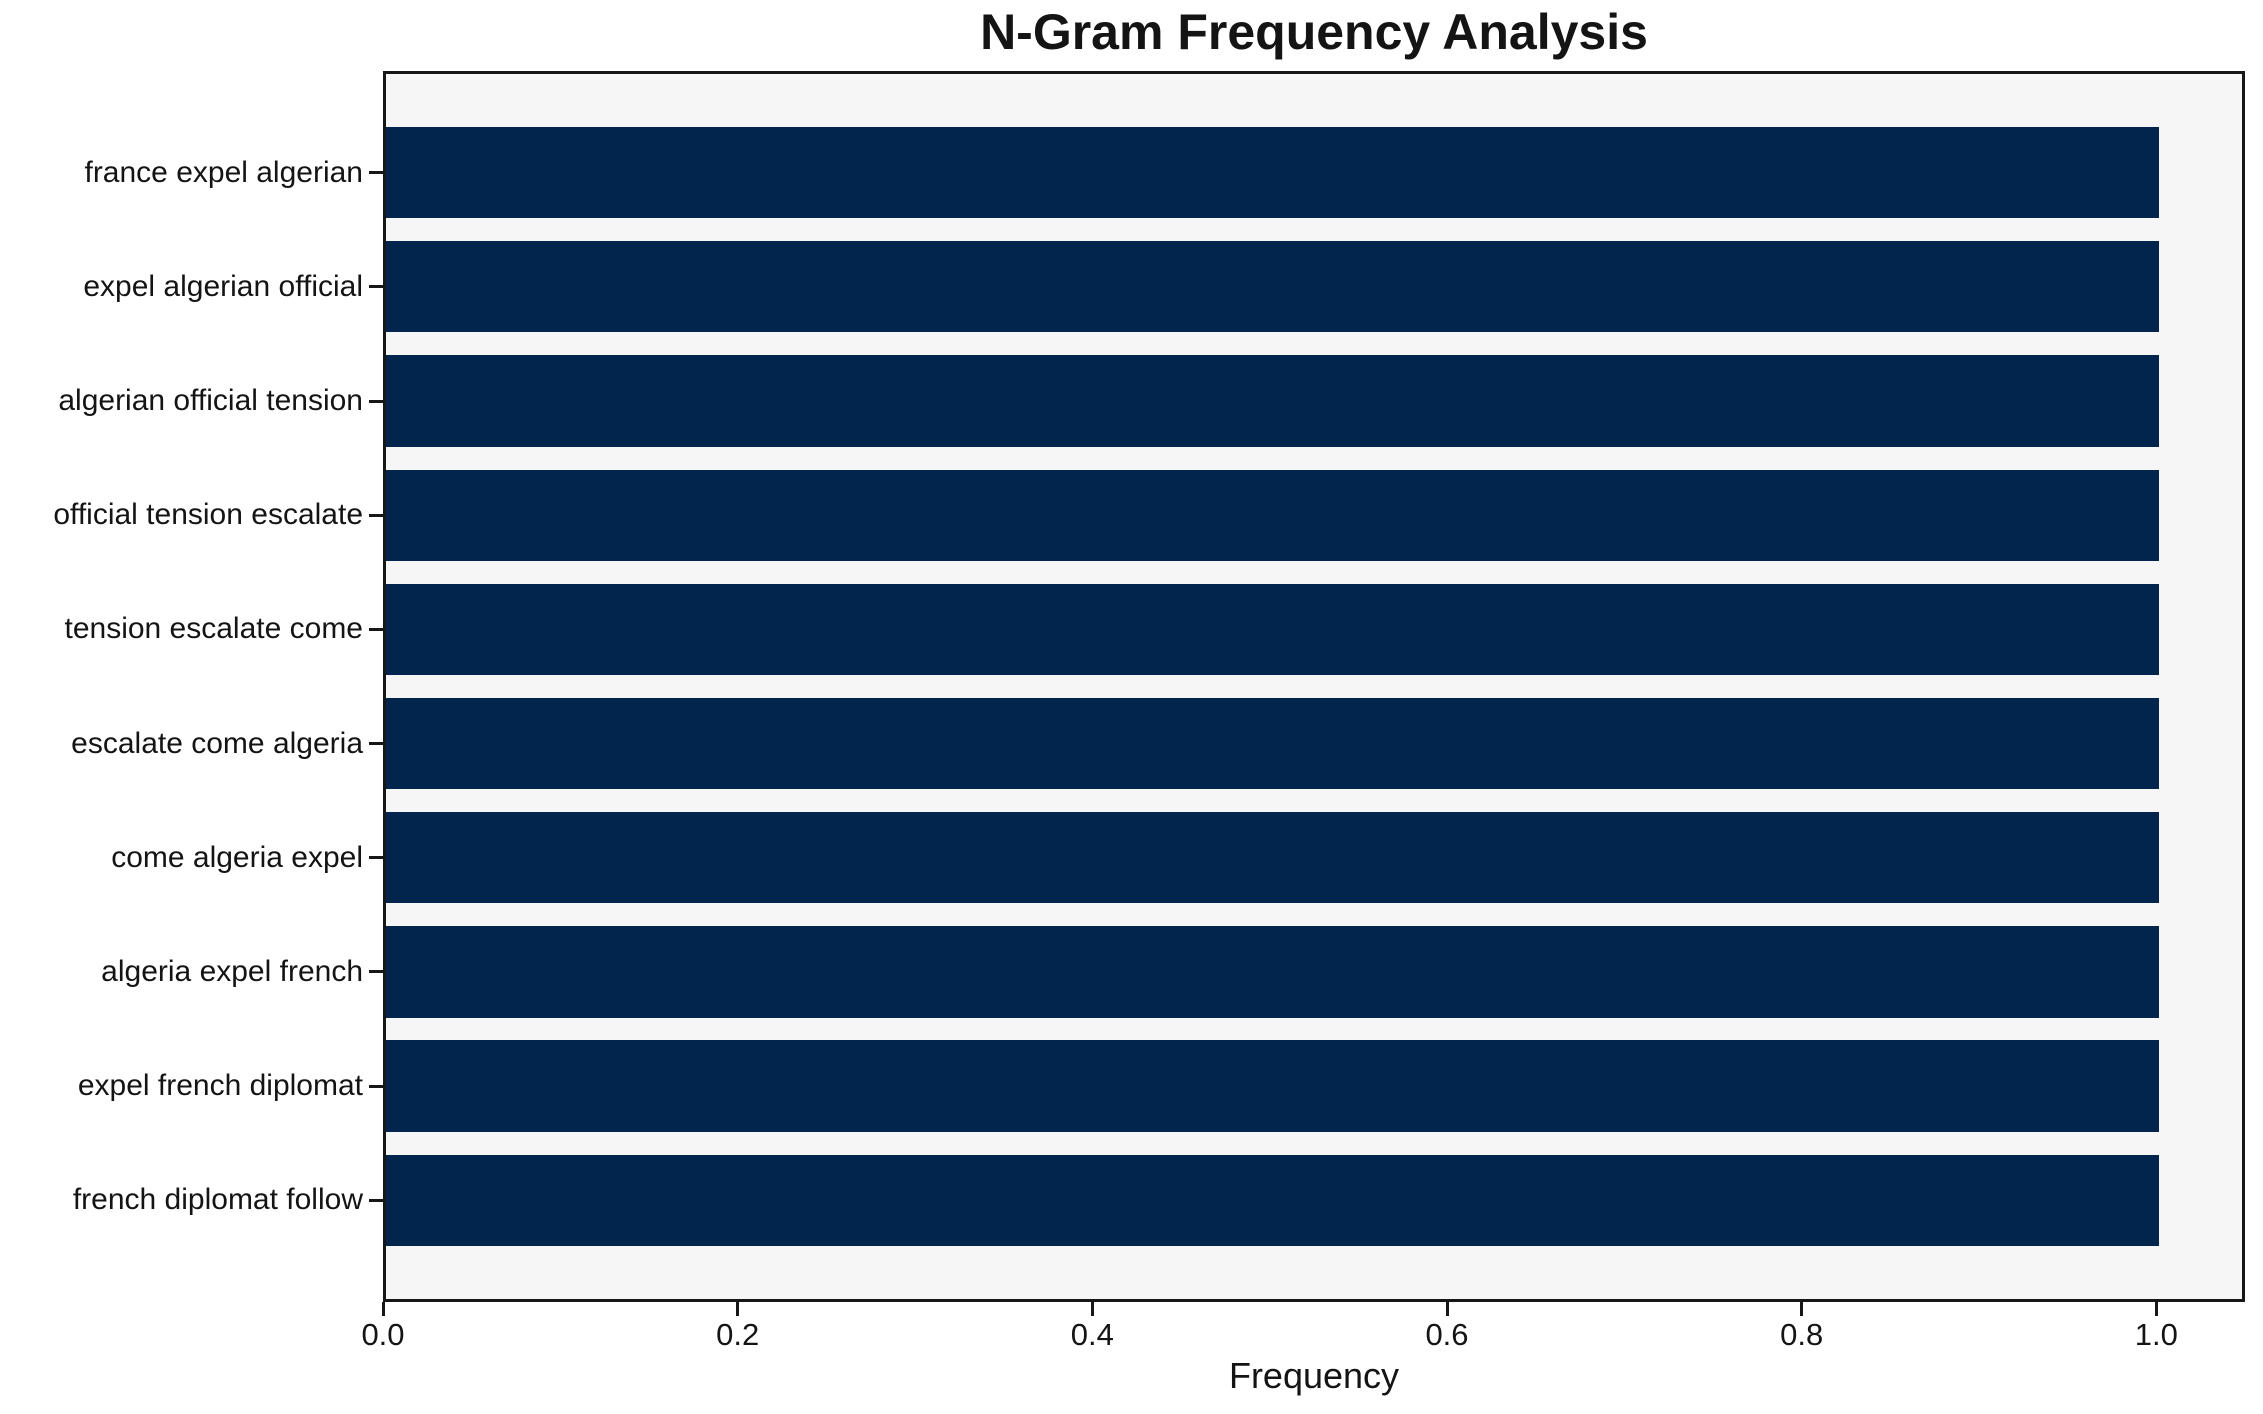 The width and height of the screenshot is (2263, 1414). I want to click on y-tick-label: official tension escalate, so click(208, 515).